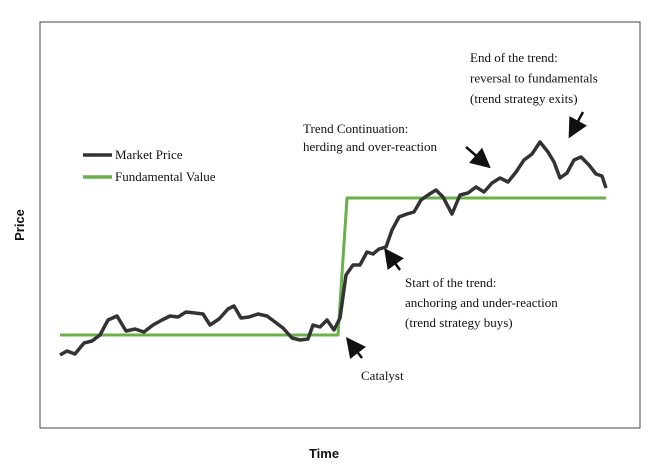 This screenshot has width=661, height=467. Describe the element at coordinates (382, 375) in the screenshot. I see `annotation: Catalyst` at that location.